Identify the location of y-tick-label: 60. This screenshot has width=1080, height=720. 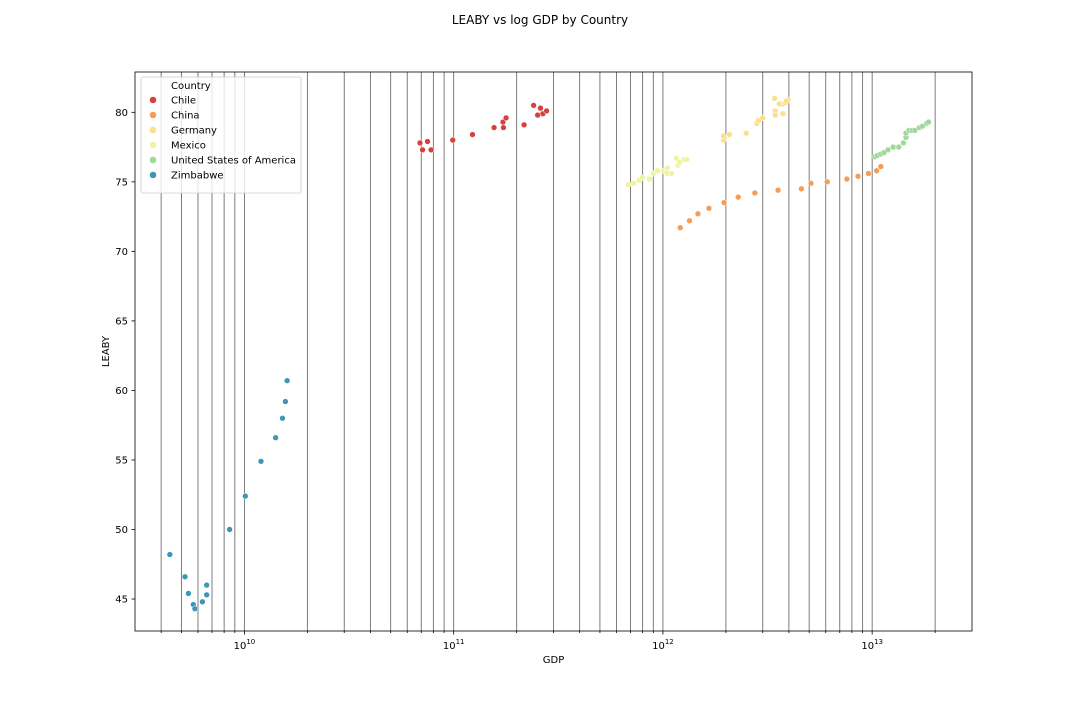
(121, 391).